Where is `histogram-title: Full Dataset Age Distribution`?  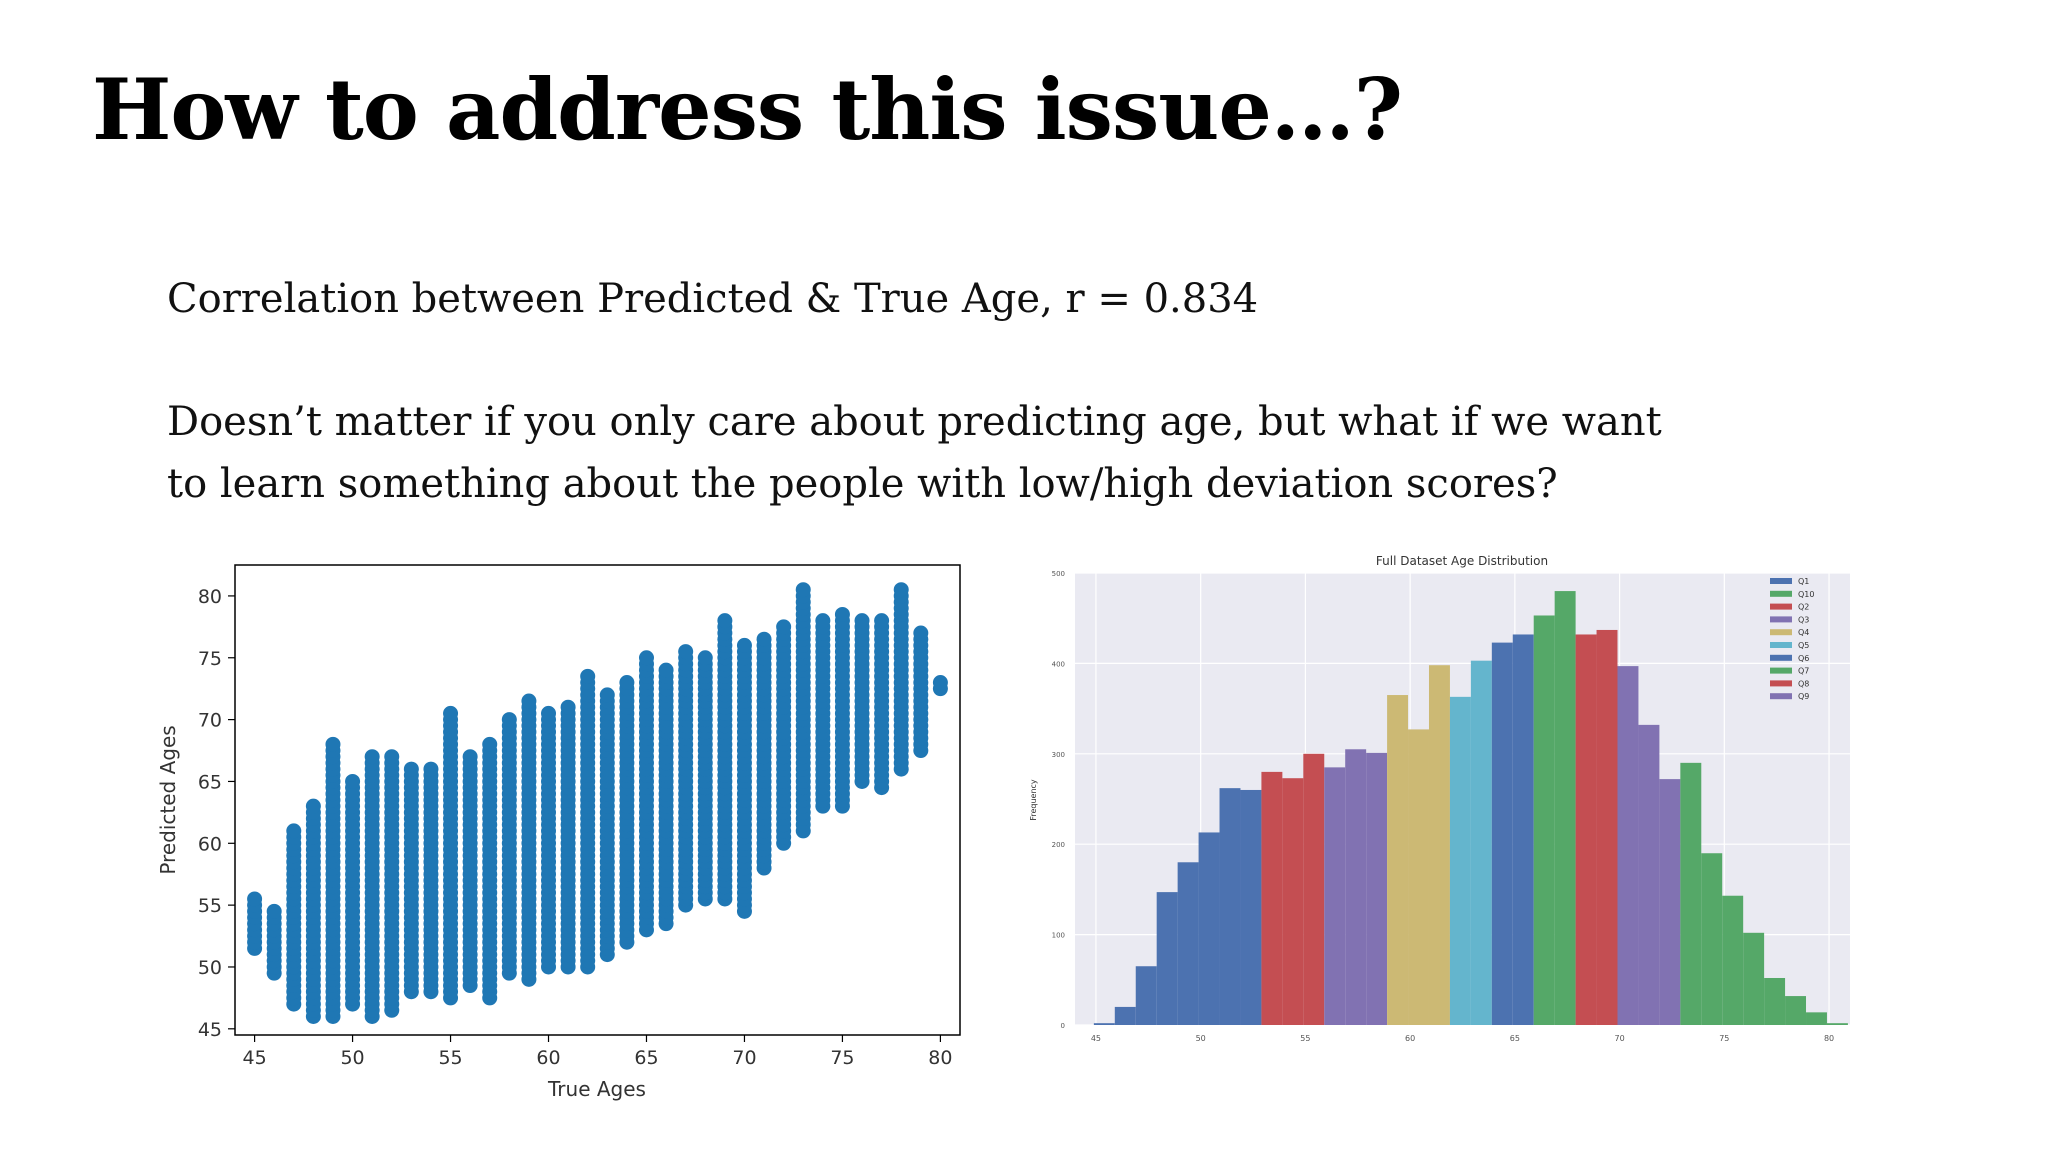 histogram-title: Full Dataset Age Distribution is located at coordinates (1462, 561).